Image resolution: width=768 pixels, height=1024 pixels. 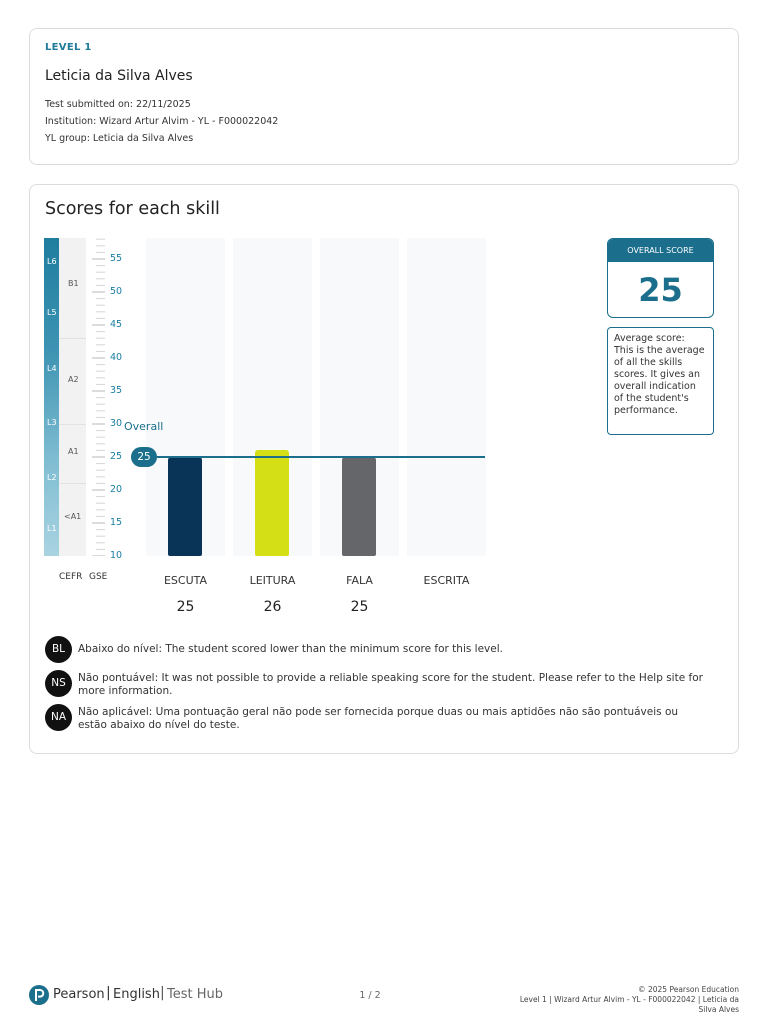 I want to click on overall-line, so click(x=314, y=457).